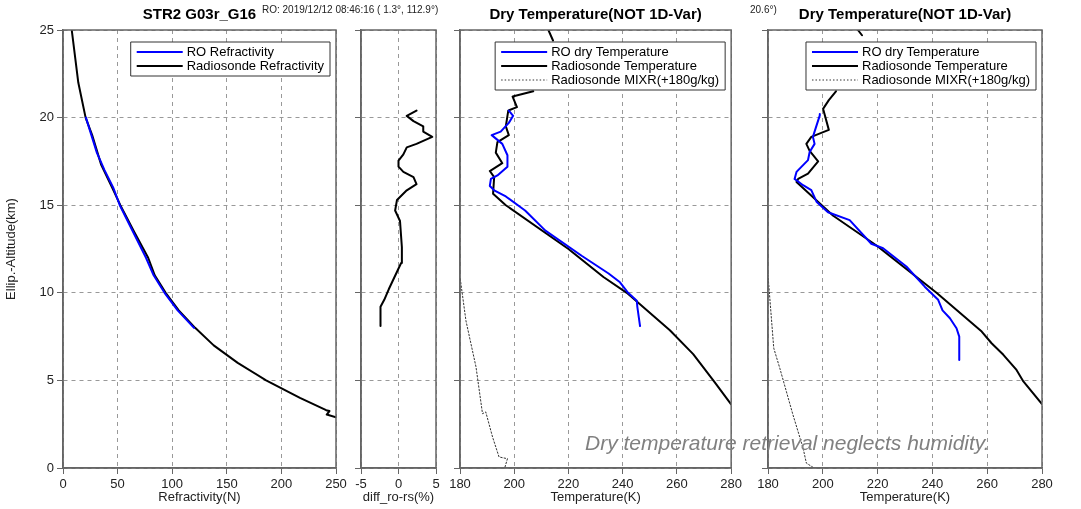 The height and width of the screenshot is (509, 1081). Describe the element at coordinates (11, 249) in the screenshot. I see `y-axis-title: Ellip.-Altitude(km)` at that location.